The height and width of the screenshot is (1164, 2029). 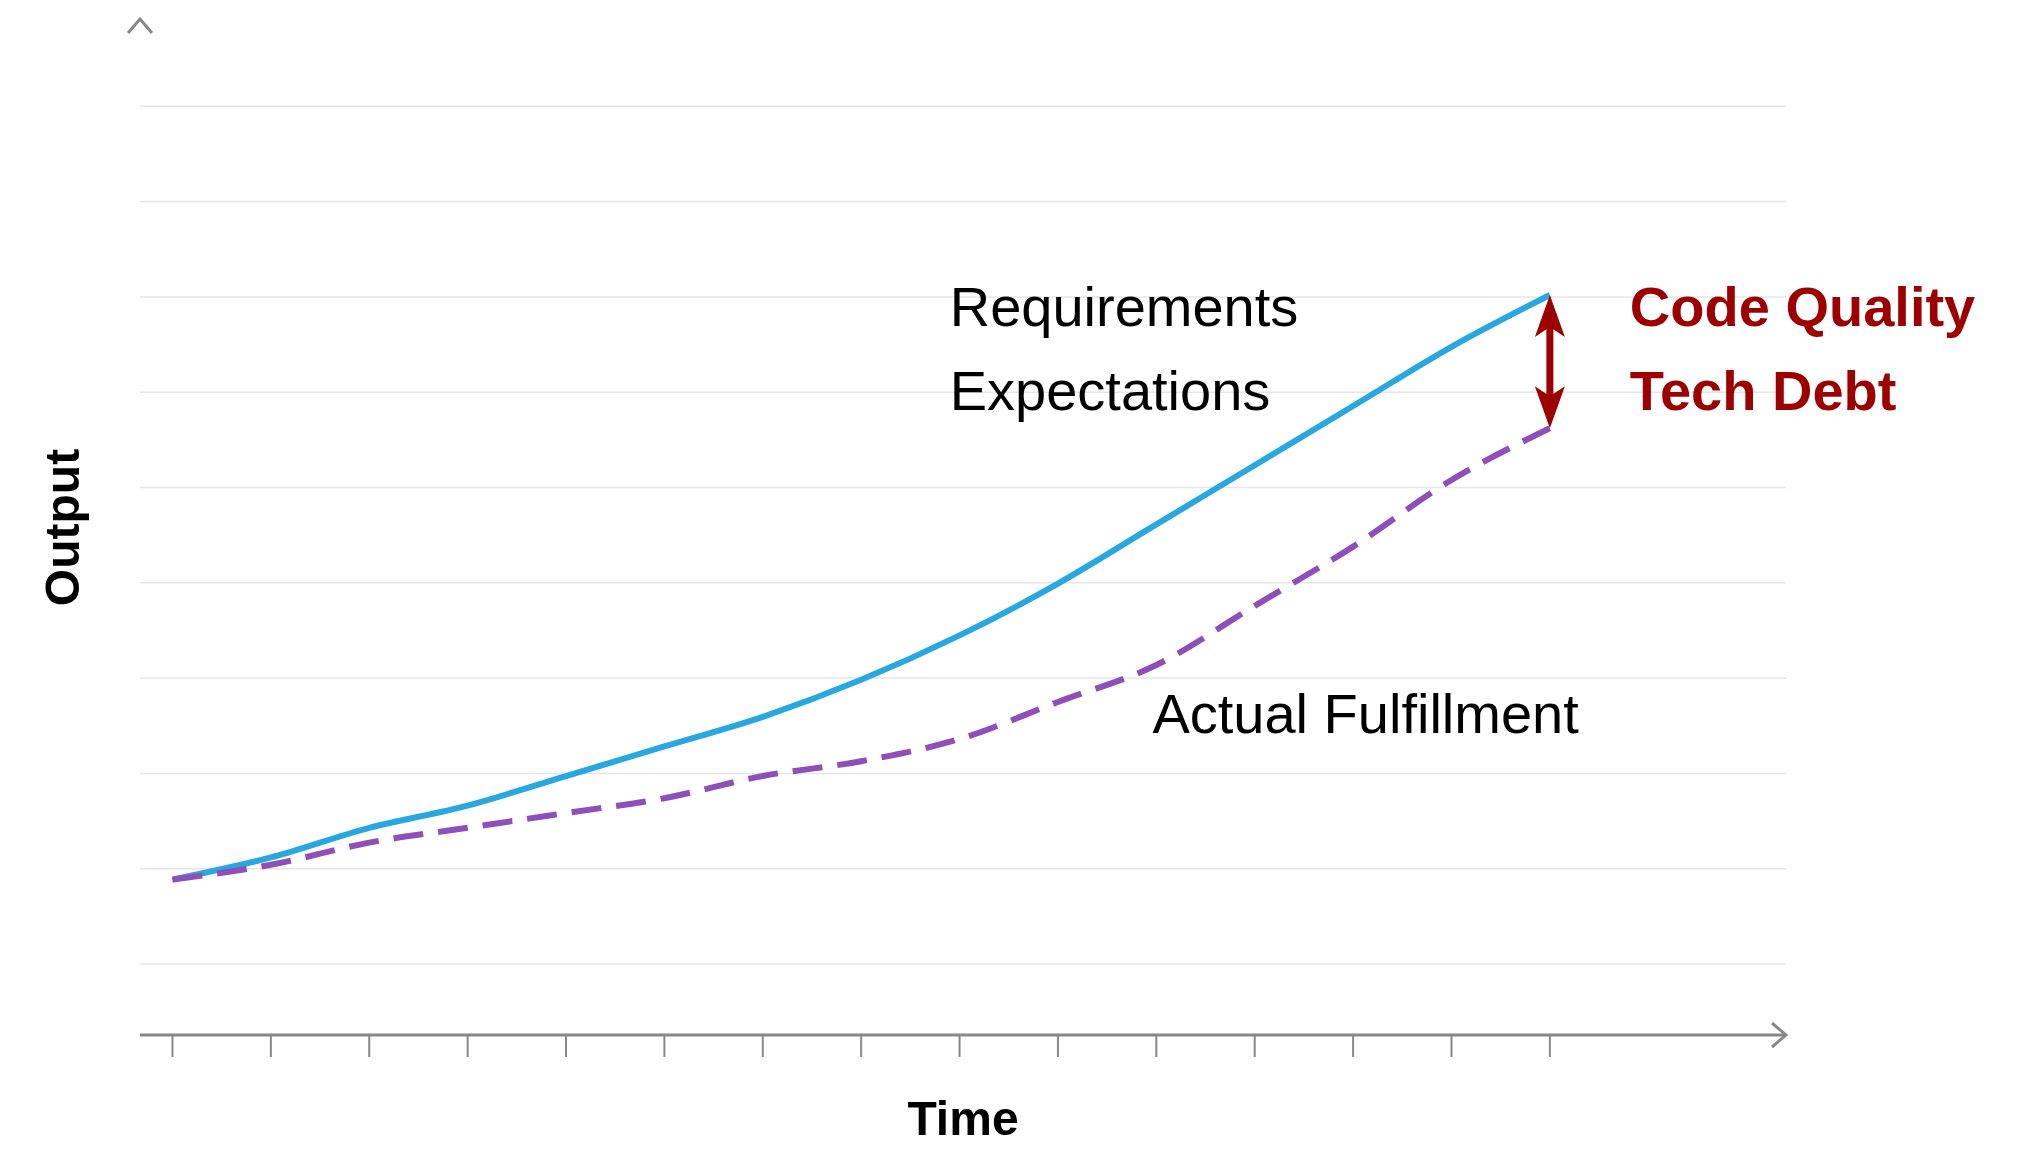 What do you see at coordinates (63, 527) in the screenshot?
I see `y-axis-title: Output` at bounding box center [63, 527].